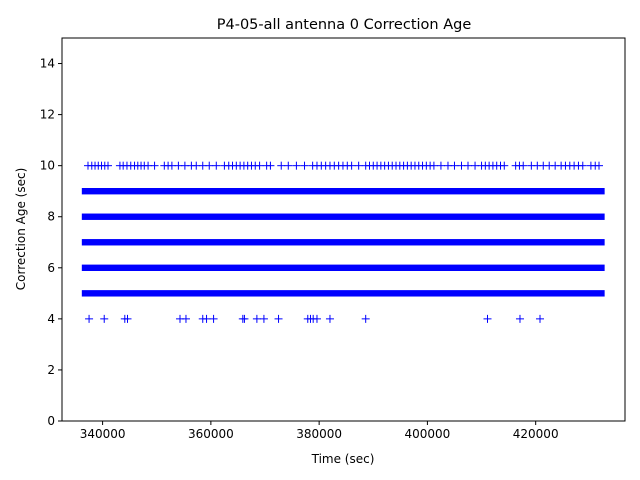 This screenshot has width=640, height=480. What do you see at coordinates (51, 268) in the screenshot?
I see `y-tick-label: 6` at bounding box center [51, 268].